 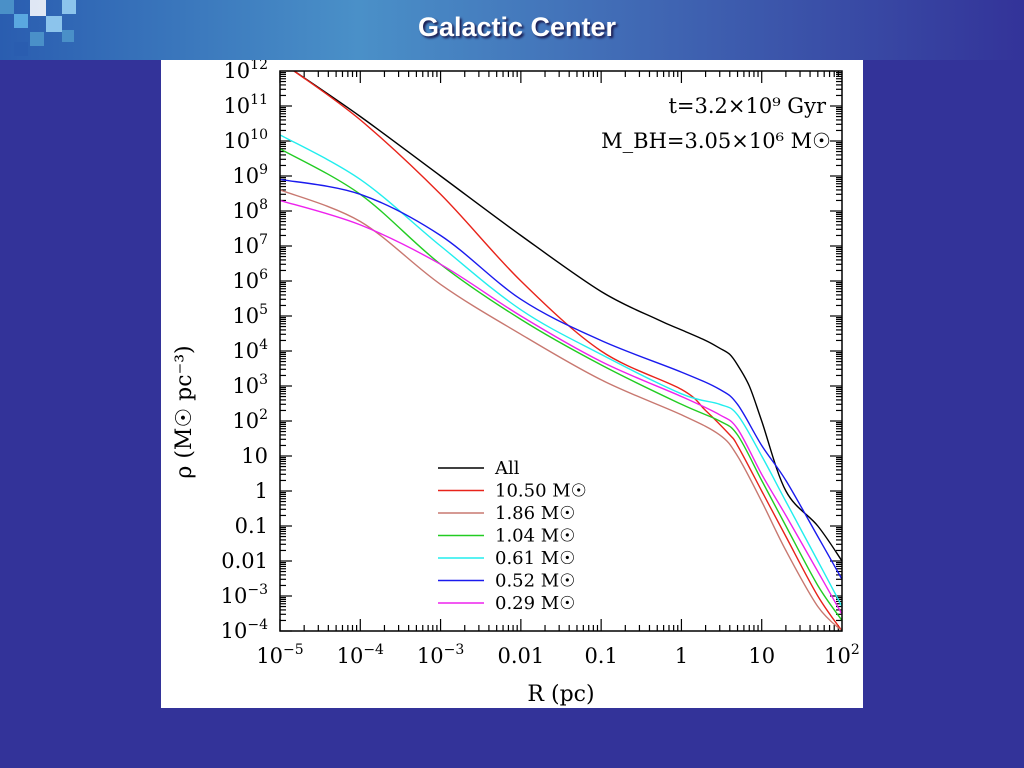 I want to click on decorative-squares-icon, so click(x=38, y=28).